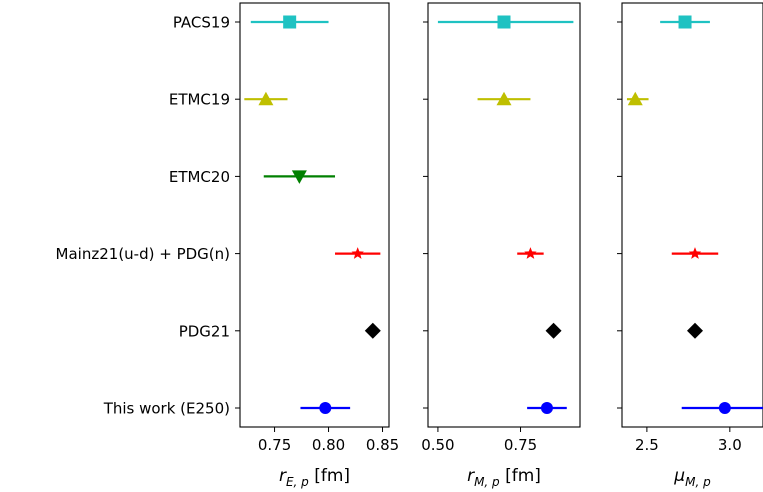 The height and width of the screenshot is (492, 763). What do you see at coordinates (504, 477) in the screenshot?
I see `x-axis-label-2: rM, p [fm]` at bounding box center [504, 477].